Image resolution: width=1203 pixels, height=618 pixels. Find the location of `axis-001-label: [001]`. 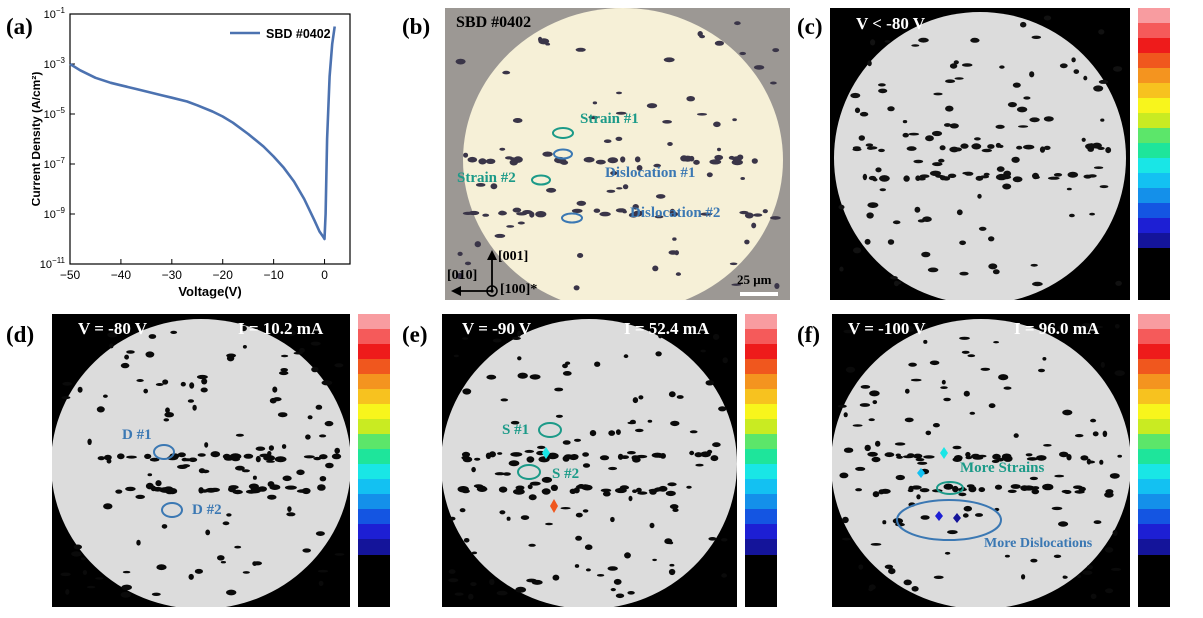

axis-001-label: [001] is located at coordinates (513, 256).